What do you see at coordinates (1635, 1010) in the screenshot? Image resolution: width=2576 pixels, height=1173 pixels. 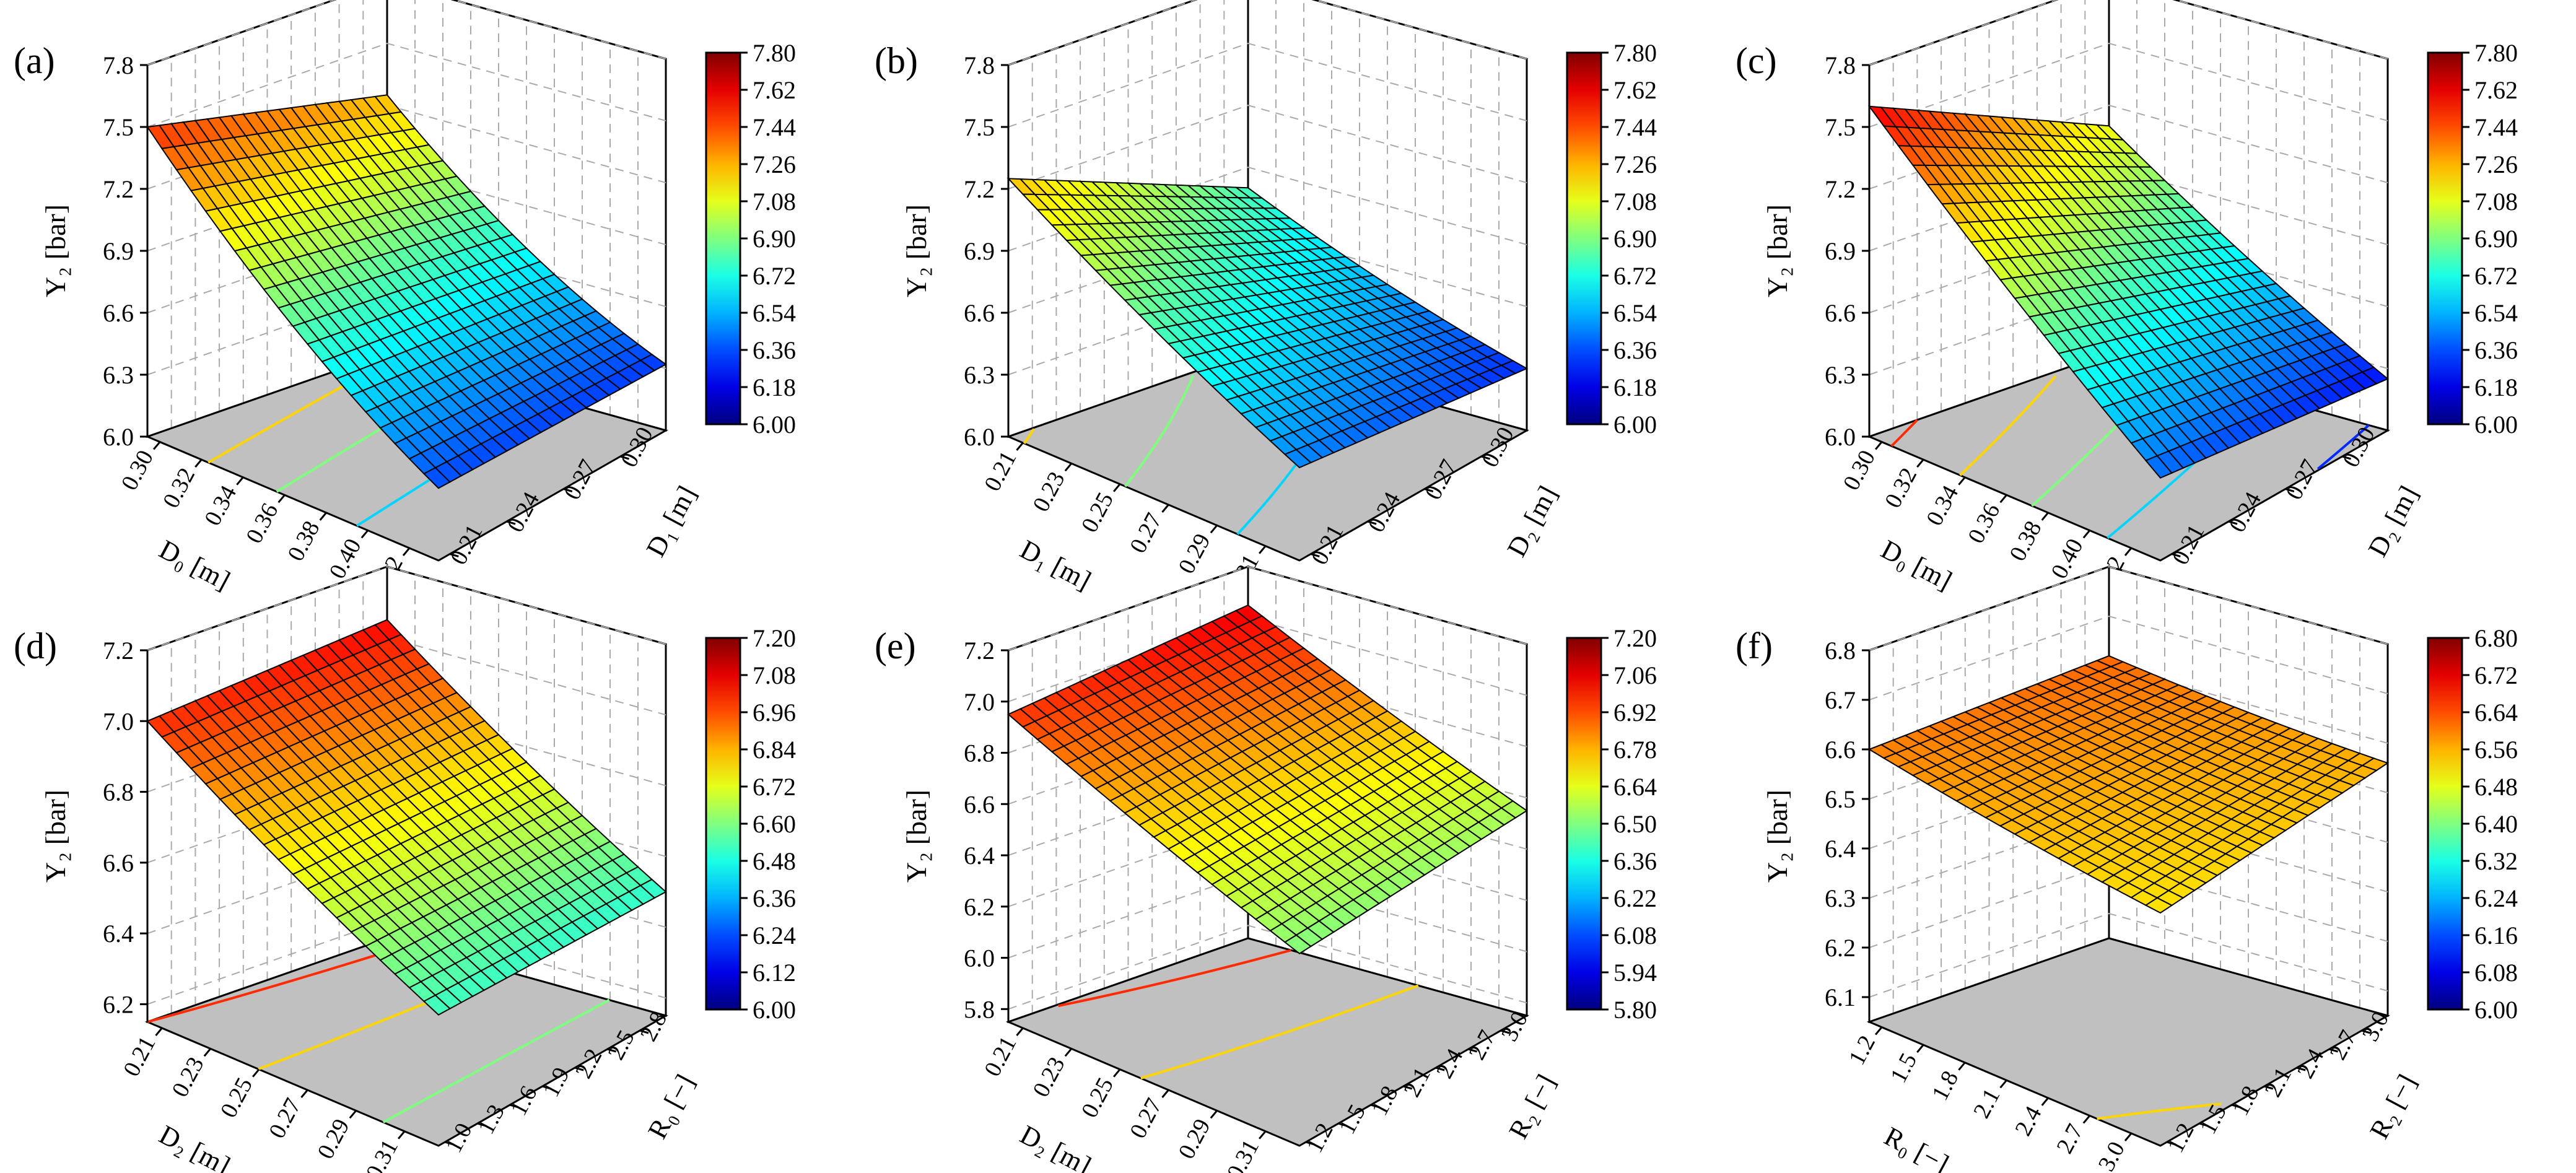 I see `colorbar-tick-label: 5.80` at bounding box center [1635, 1010].